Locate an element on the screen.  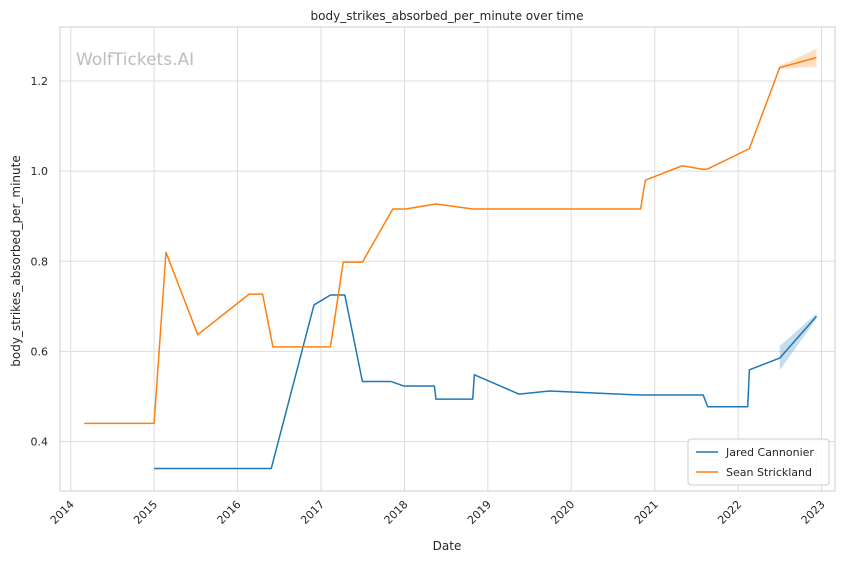
legend-box is located at coordinates (758, 462).